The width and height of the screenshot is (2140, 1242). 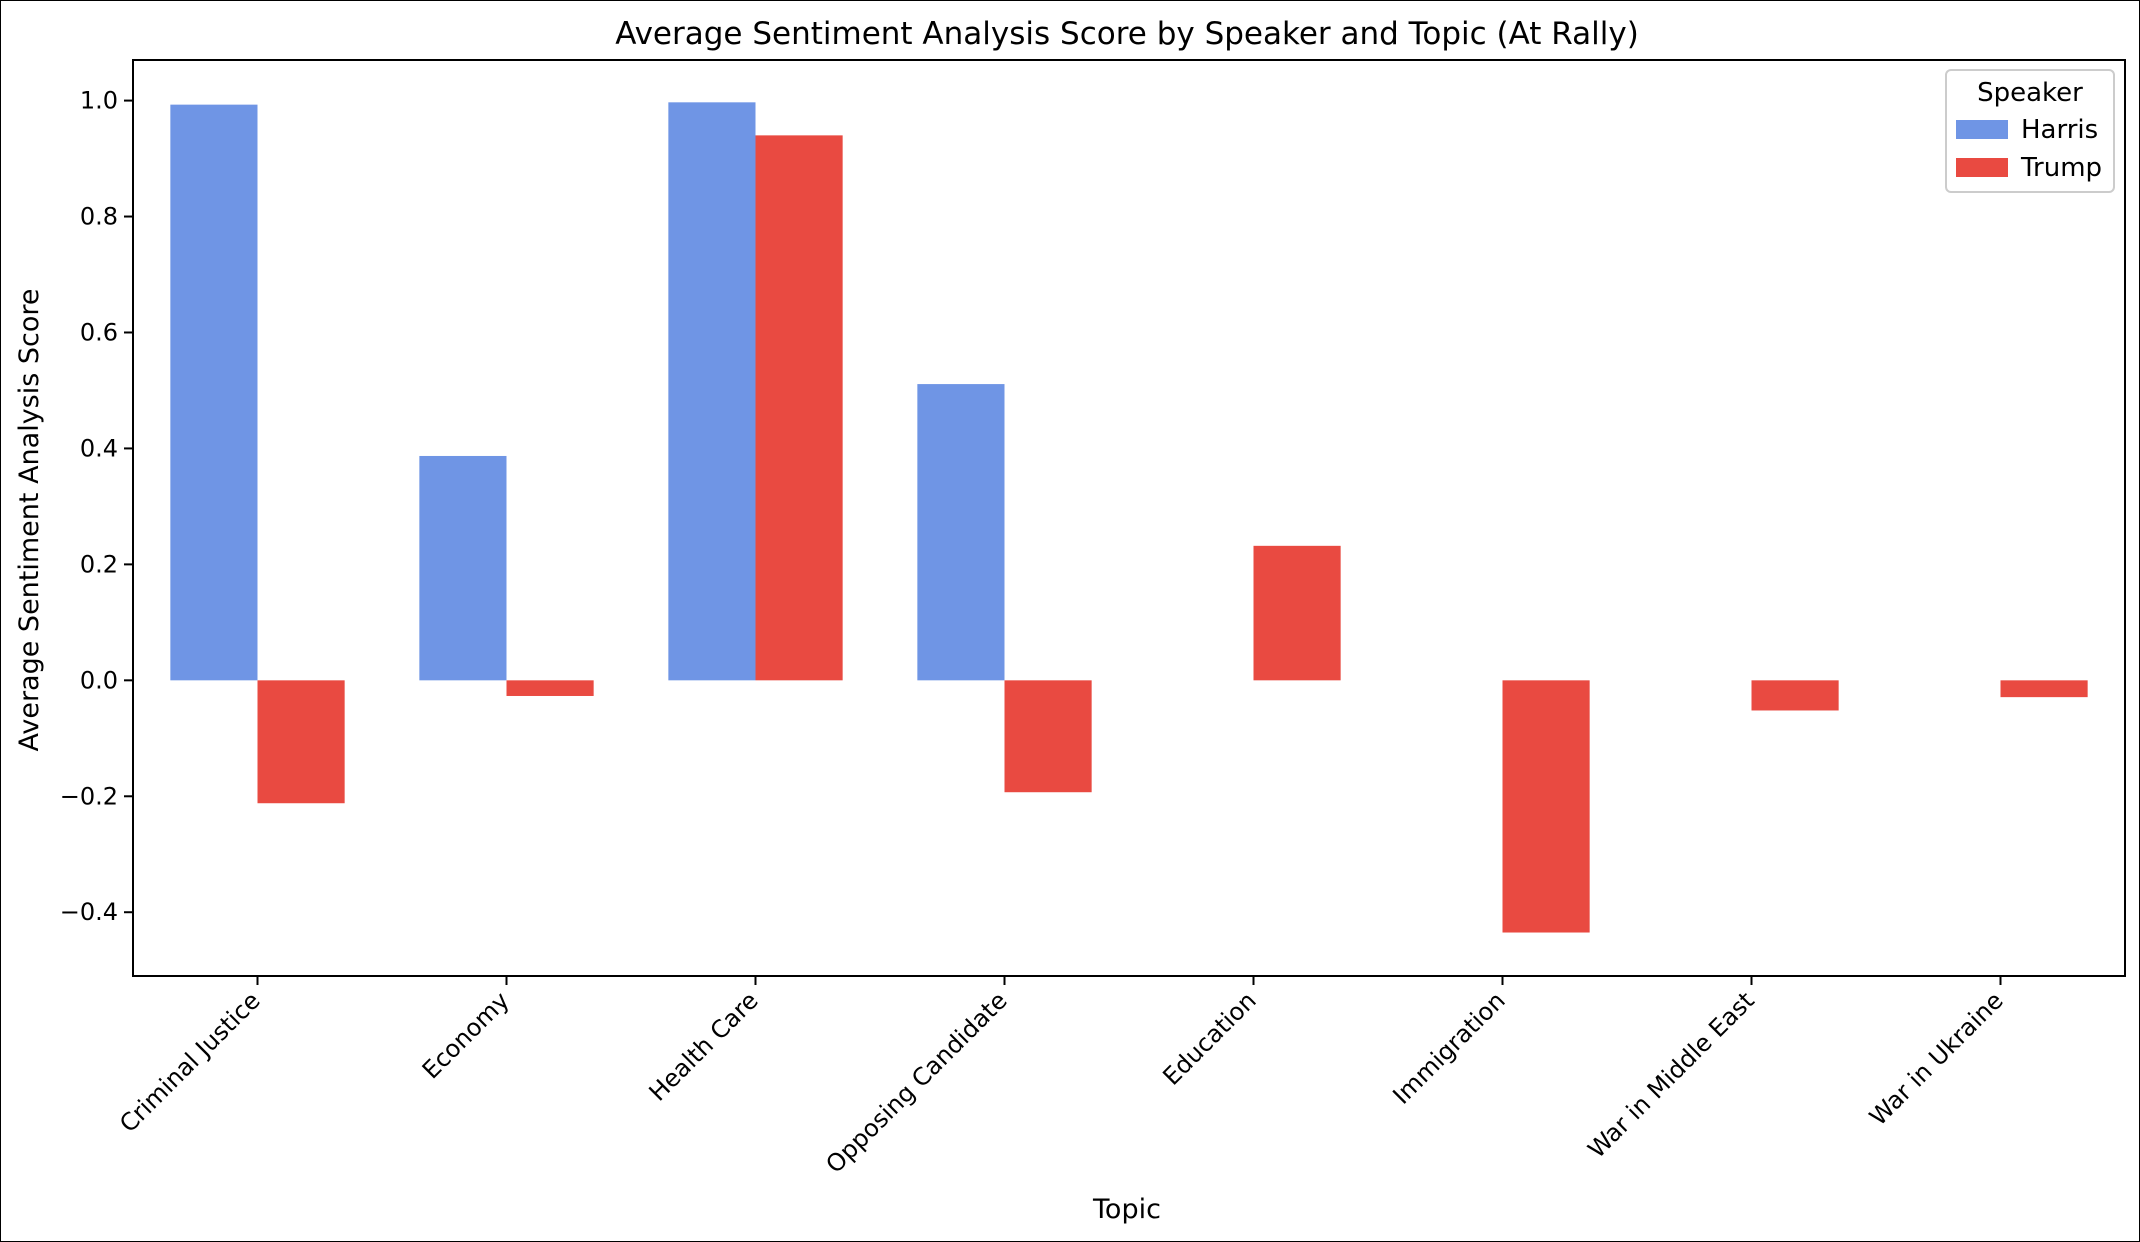 What do you see at coordinates (704, 1046) in the screenshot?
I see `x-tick-label-health-care: Health Care` at bounding box center [704, 1046].